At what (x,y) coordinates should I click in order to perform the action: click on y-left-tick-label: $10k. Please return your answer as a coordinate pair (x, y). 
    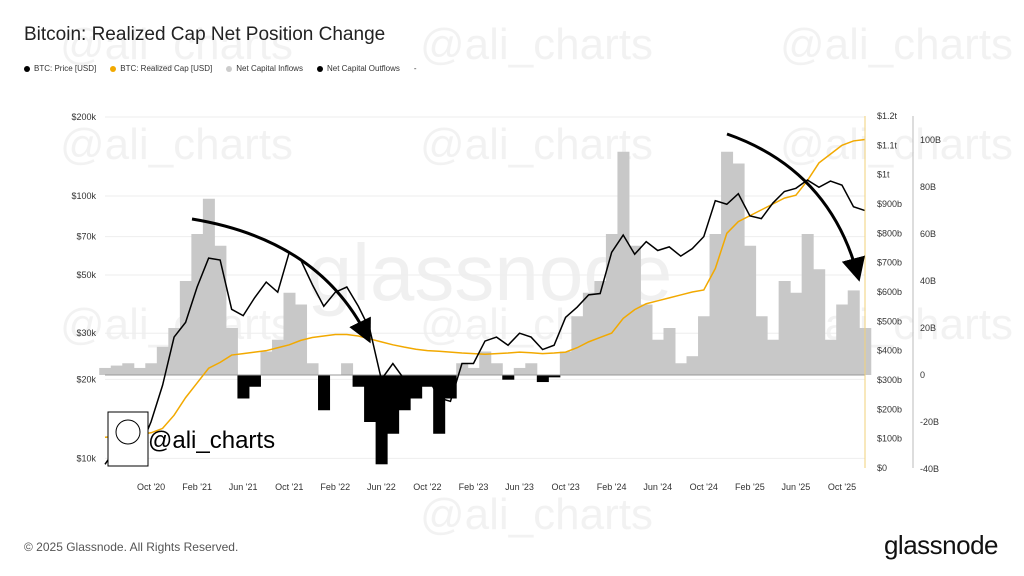
    Looking at the image, I should click on (86, 458).